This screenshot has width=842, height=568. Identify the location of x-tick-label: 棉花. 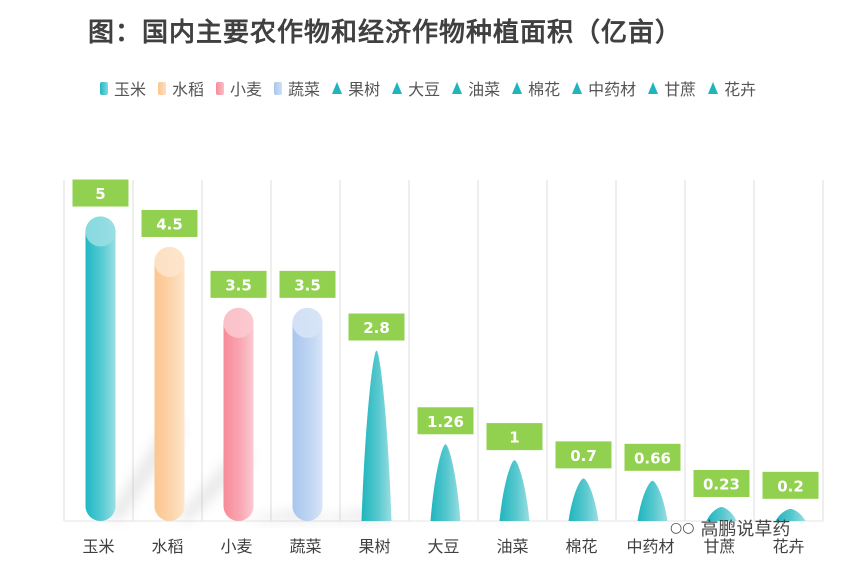
(581, 546).